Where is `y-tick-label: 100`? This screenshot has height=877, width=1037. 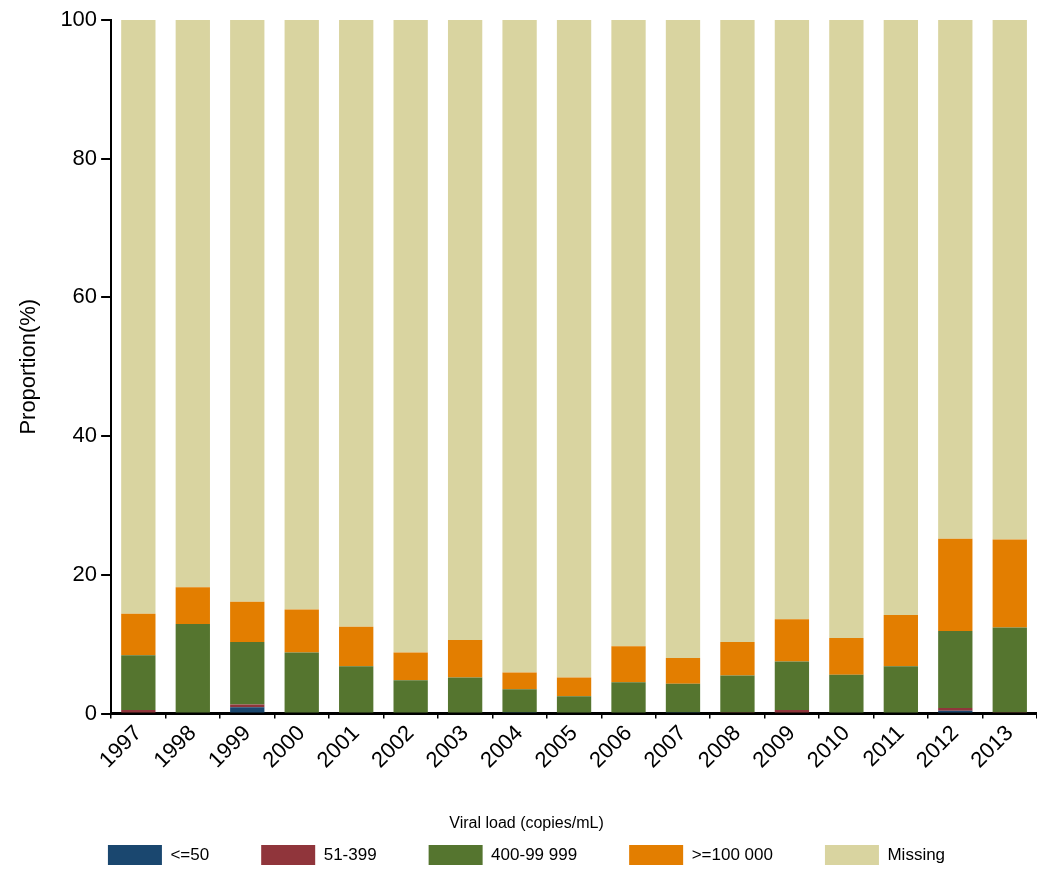
y-tick-label: 100 is located at coordinates (79, 19).